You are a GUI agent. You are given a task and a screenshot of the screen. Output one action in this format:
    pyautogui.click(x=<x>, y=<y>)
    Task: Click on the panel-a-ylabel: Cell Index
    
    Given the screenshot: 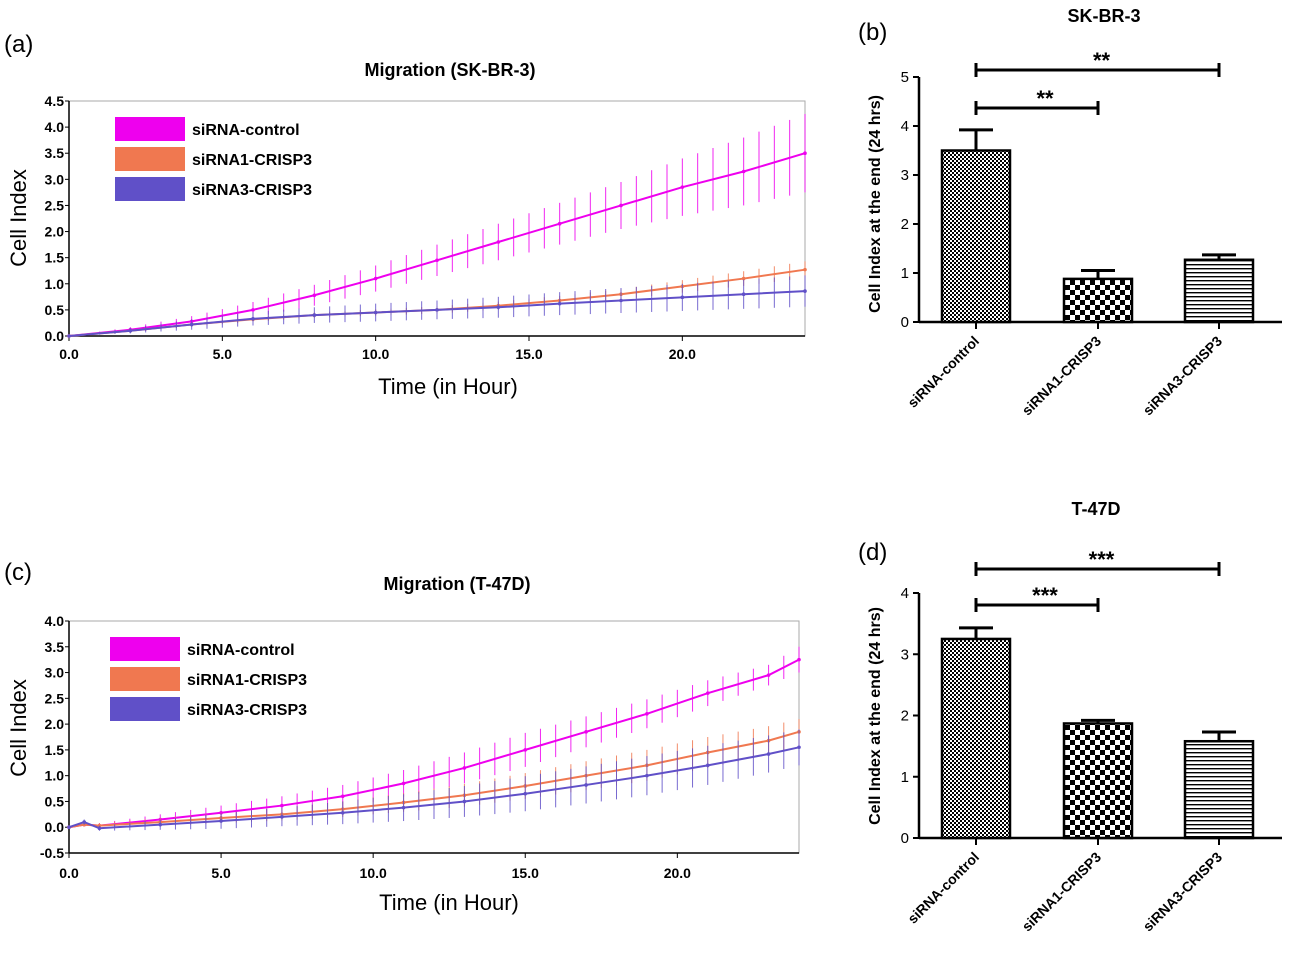 What is the action you would take?
    pyautogui.click(x=18, y=218)
    